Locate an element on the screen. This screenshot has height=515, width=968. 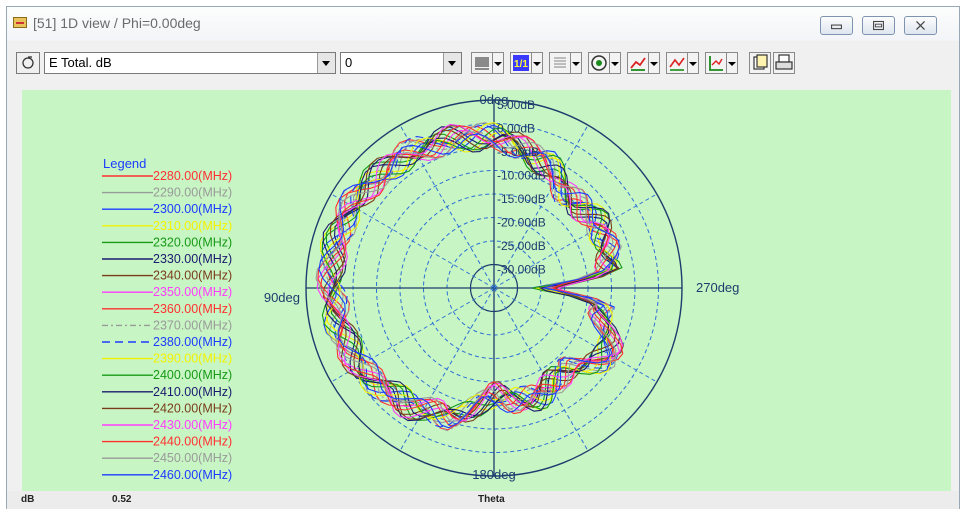
radial-label-1: 0.00dB is located at coordinates (516, 129).